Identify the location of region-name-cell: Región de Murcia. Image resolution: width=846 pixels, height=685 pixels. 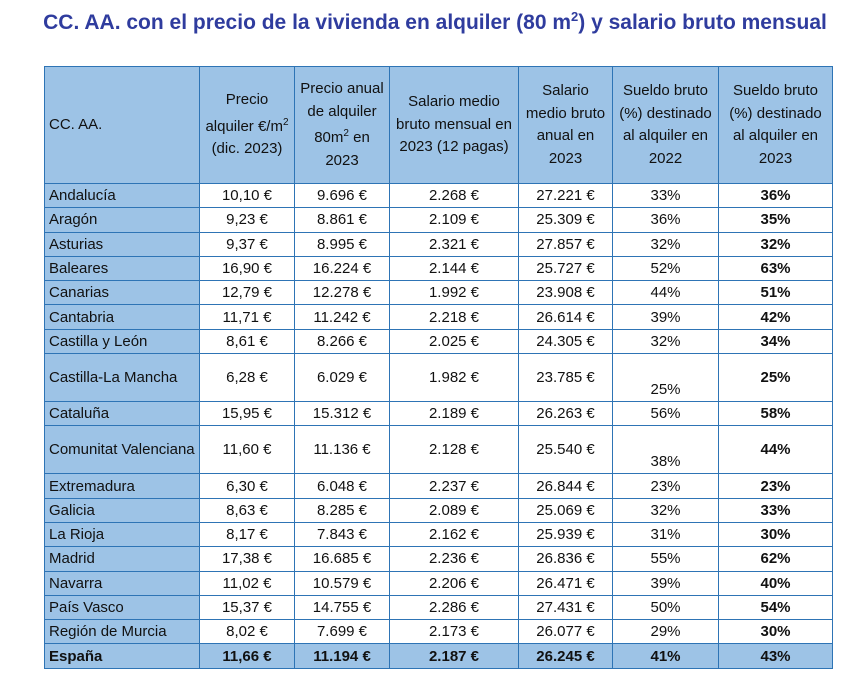
(122, 632).